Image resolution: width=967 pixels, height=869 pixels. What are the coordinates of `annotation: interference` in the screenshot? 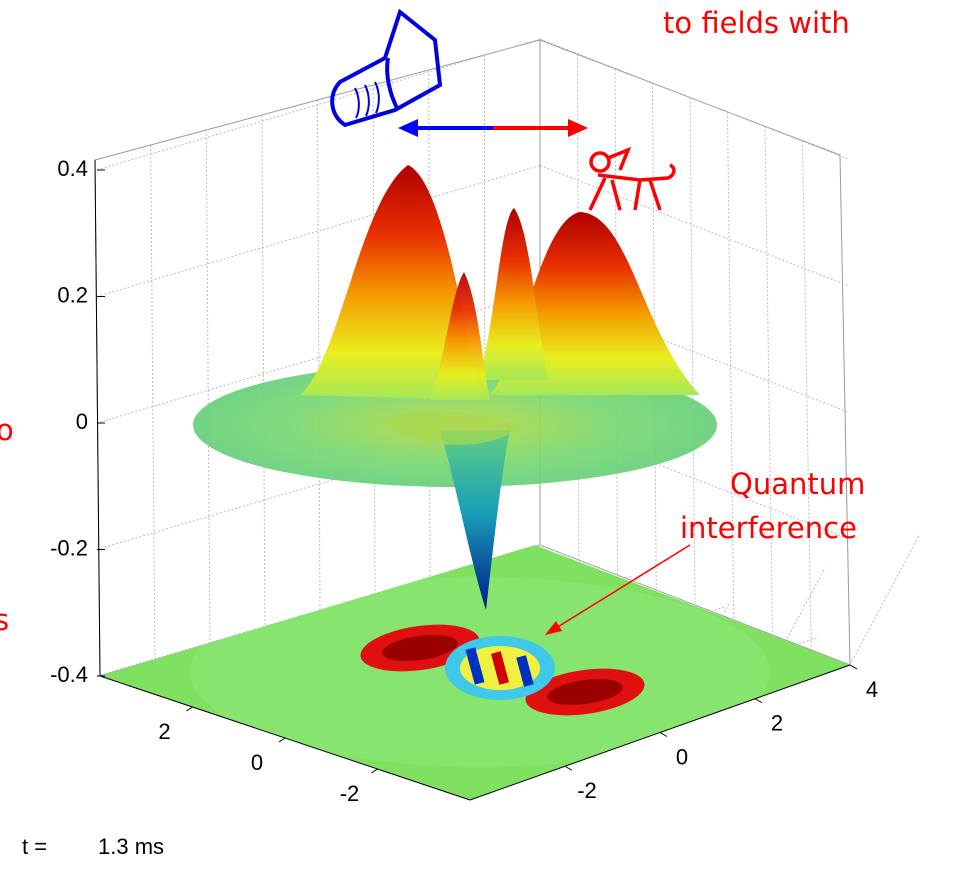 It's located at (768, 528).